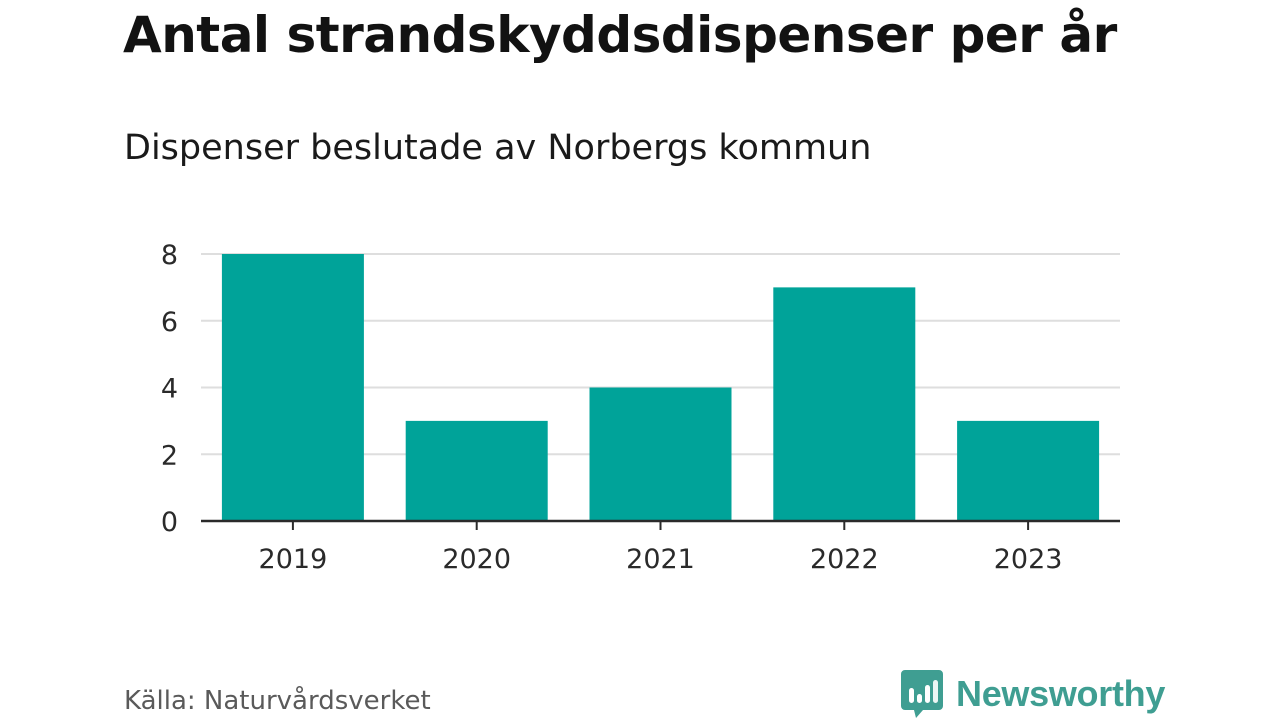  I want to click on bar-2020, so click(476, 470).